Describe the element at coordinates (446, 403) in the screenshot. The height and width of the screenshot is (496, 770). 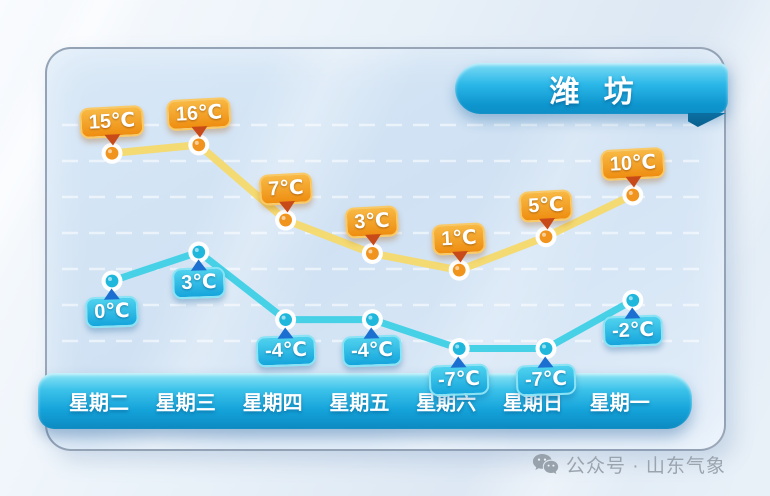
I see `weekday-label: 星期六` at that location.